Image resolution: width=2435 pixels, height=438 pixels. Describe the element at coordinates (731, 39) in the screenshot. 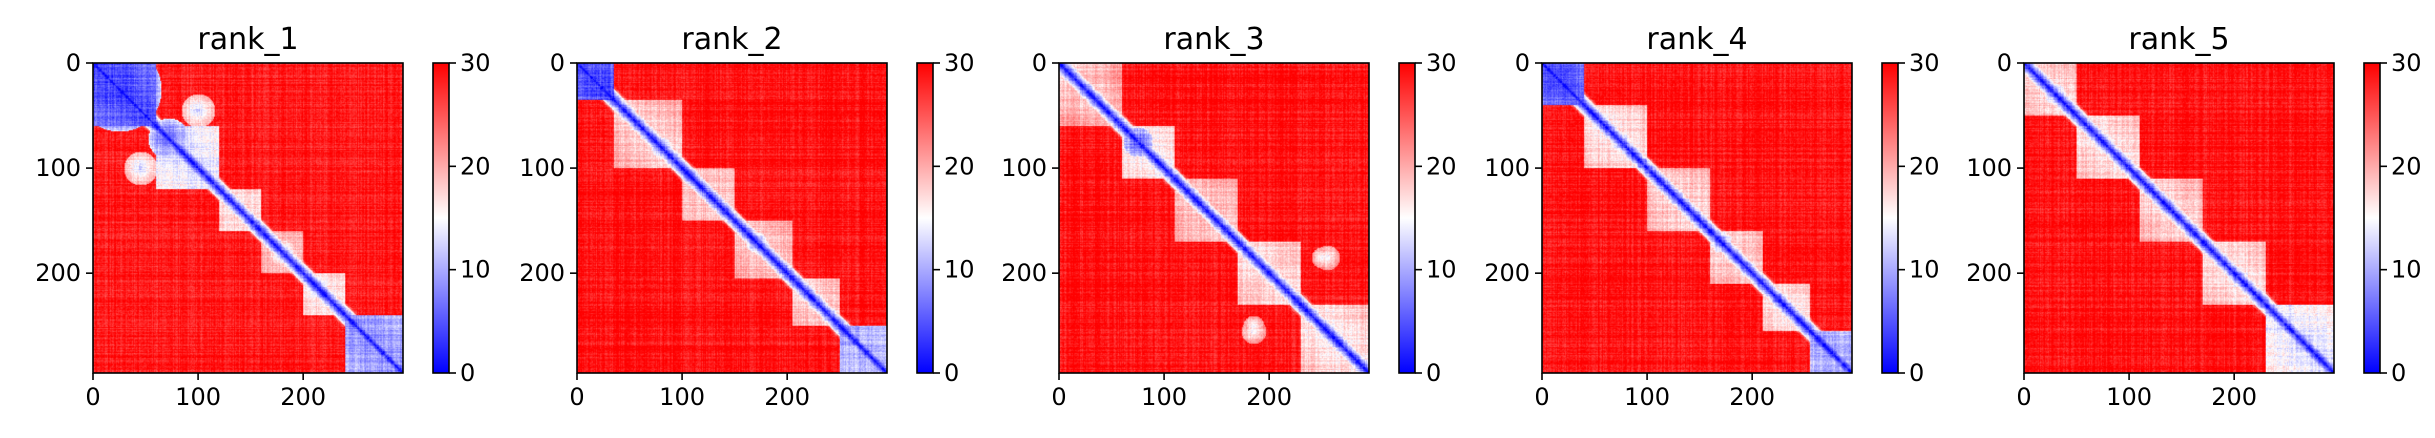

I see `panel-title: rank_2` at that location.